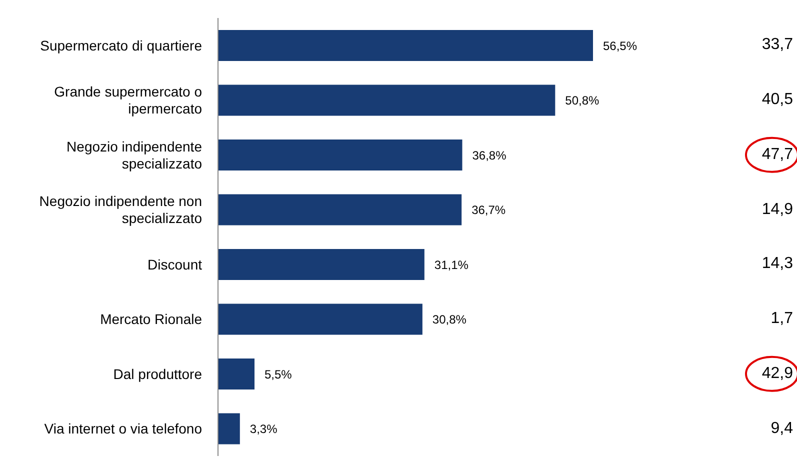 The height and width of the screenshot is (461, 797). What do you see at coordinates (781, 319) in the screenshot?
I see `text: 1,7` at bounding box center [781, 319].